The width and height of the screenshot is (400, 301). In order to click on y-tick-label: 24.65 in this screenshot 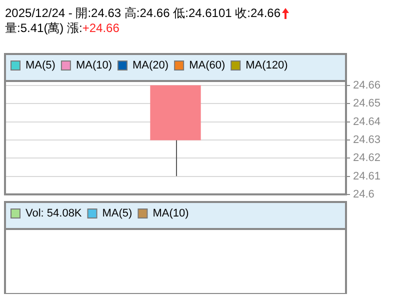, I will do `click(367, 104)`.